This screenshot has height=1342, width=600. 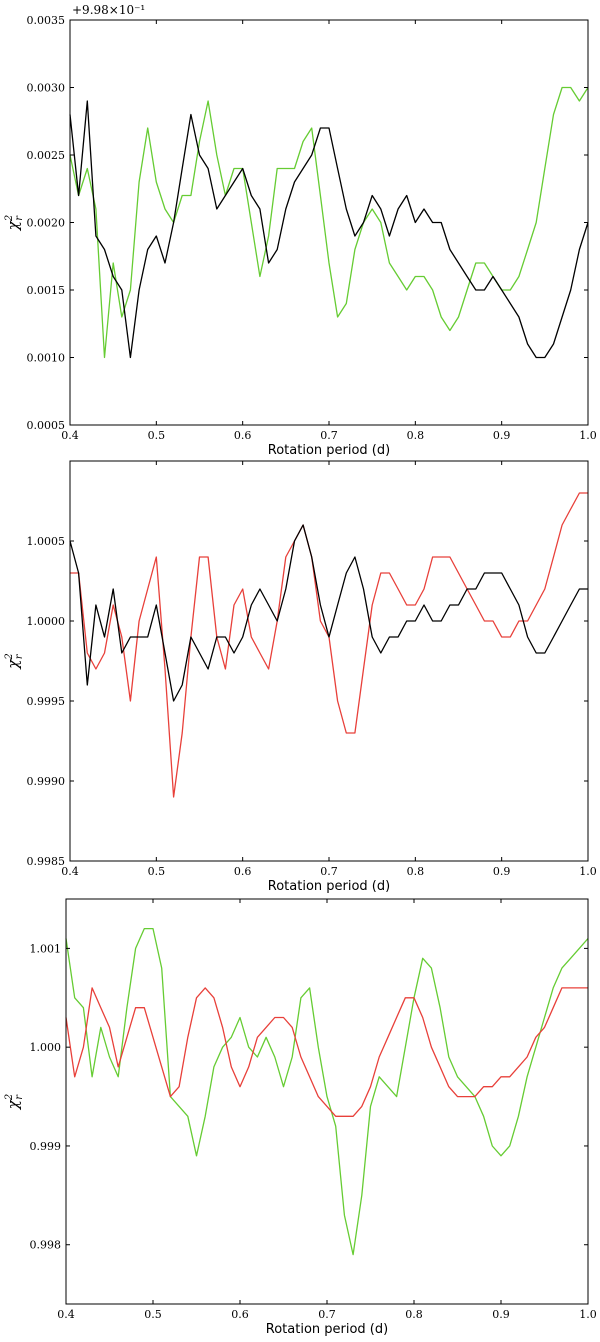 I want to click on y-tick-label: 1.0005, so click(x=46, y=541).